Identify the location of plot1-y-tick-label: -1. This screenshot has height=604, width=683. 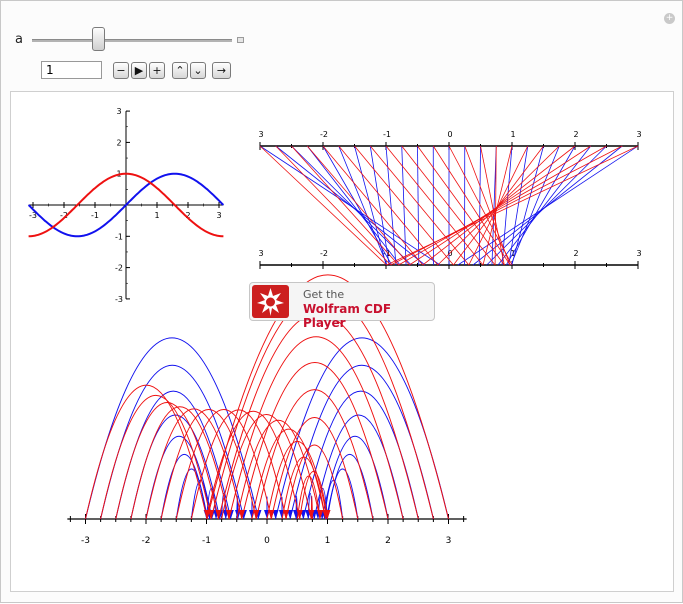
(119, 236).